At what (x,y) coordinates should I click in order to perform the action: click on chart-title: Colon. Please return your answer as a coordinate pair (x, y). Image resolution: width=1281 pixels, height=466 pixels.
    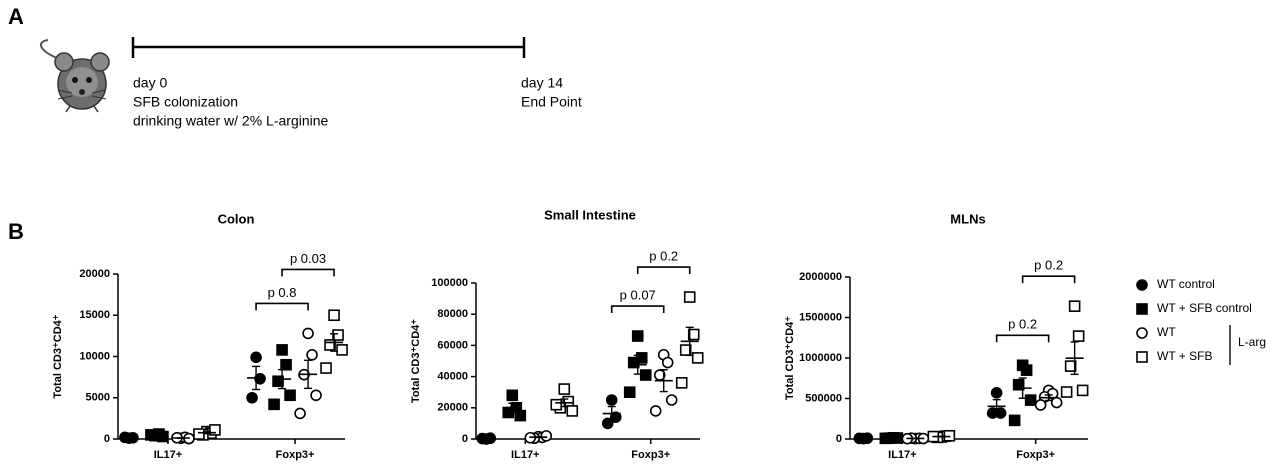
    Looking at the image, I should click on (236, 218).